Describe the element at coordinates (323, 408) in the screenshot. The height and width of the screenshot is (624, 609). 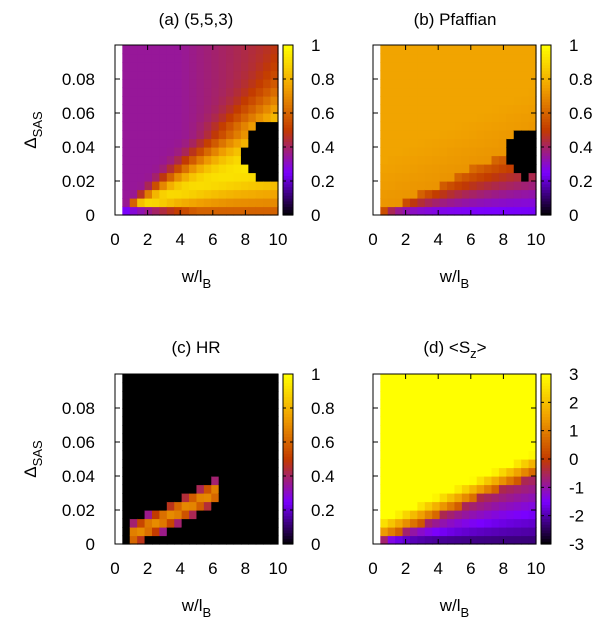
I see `colorbar-tick-label: 0.8` at that location.